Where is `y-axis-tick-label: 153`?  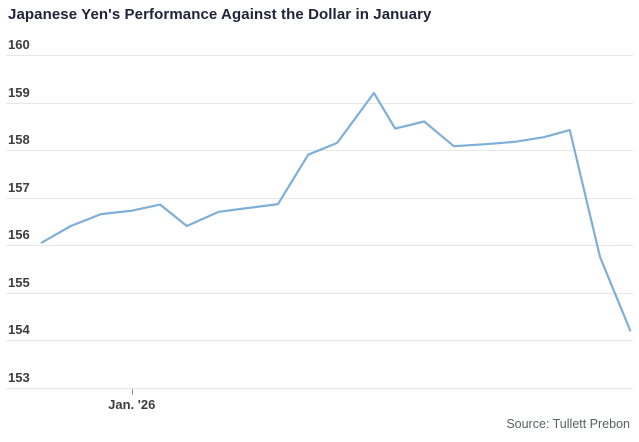
y-axis-tick-label: 153 is located at coordinates (19, 377).